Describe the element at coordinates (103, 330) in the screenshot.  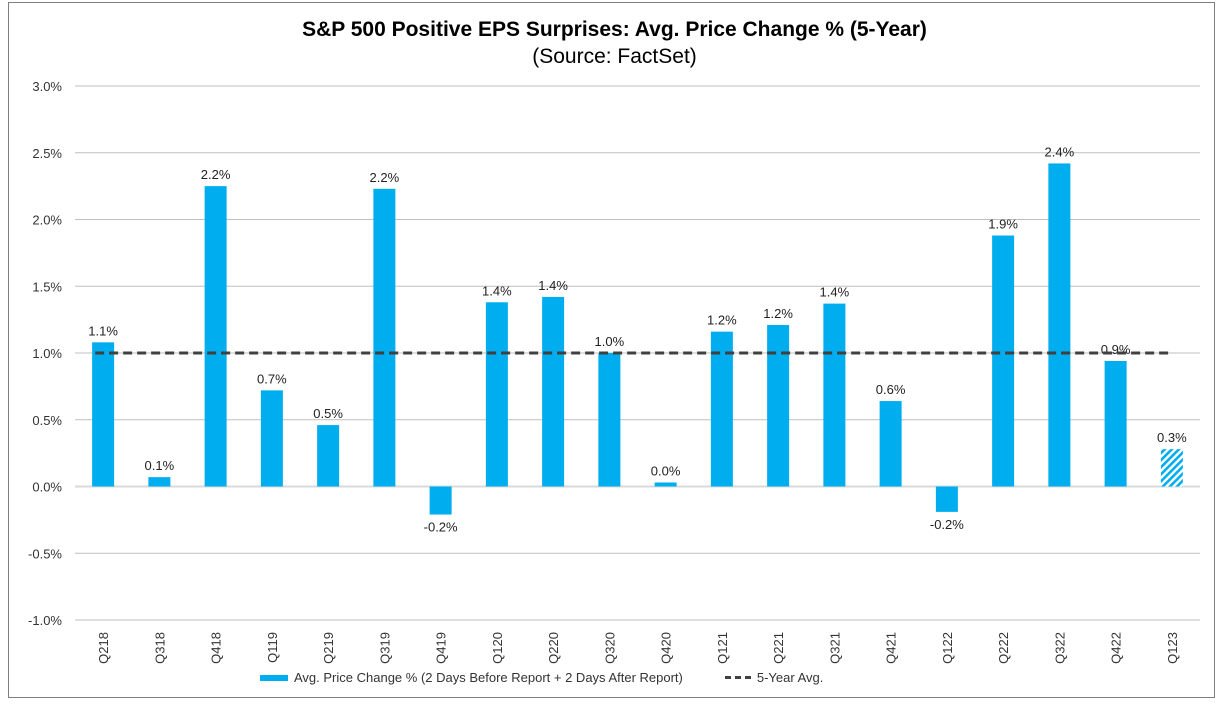
I see `data-label: 1.1%` at that location.